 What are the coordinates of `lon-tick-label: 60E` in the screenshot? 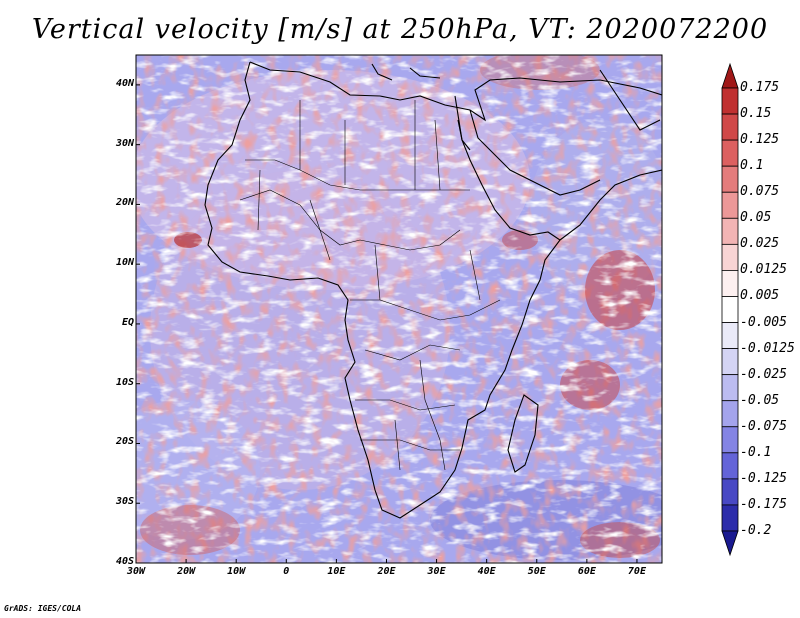 It's located at (586, 571).